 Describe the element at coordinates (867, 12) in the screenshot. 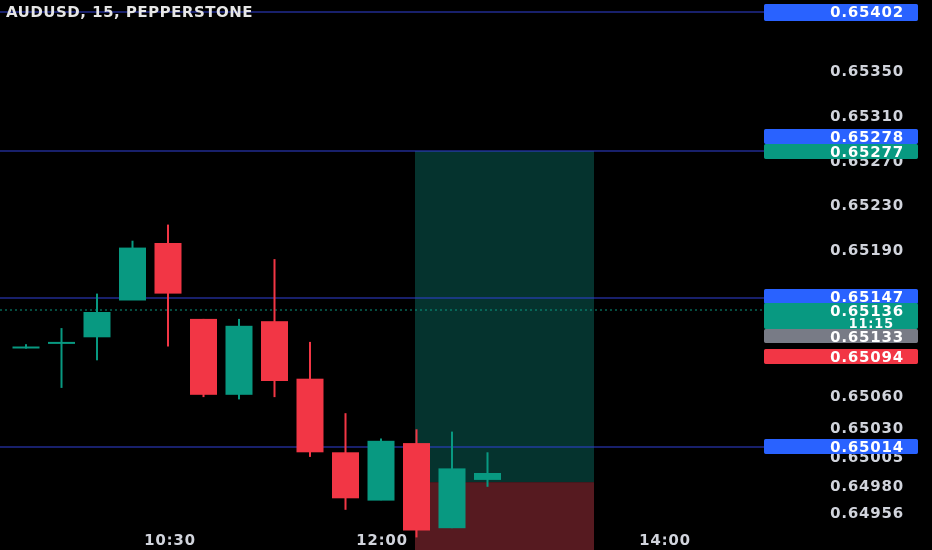

I see `price-label-value: 0.65402` at that location.